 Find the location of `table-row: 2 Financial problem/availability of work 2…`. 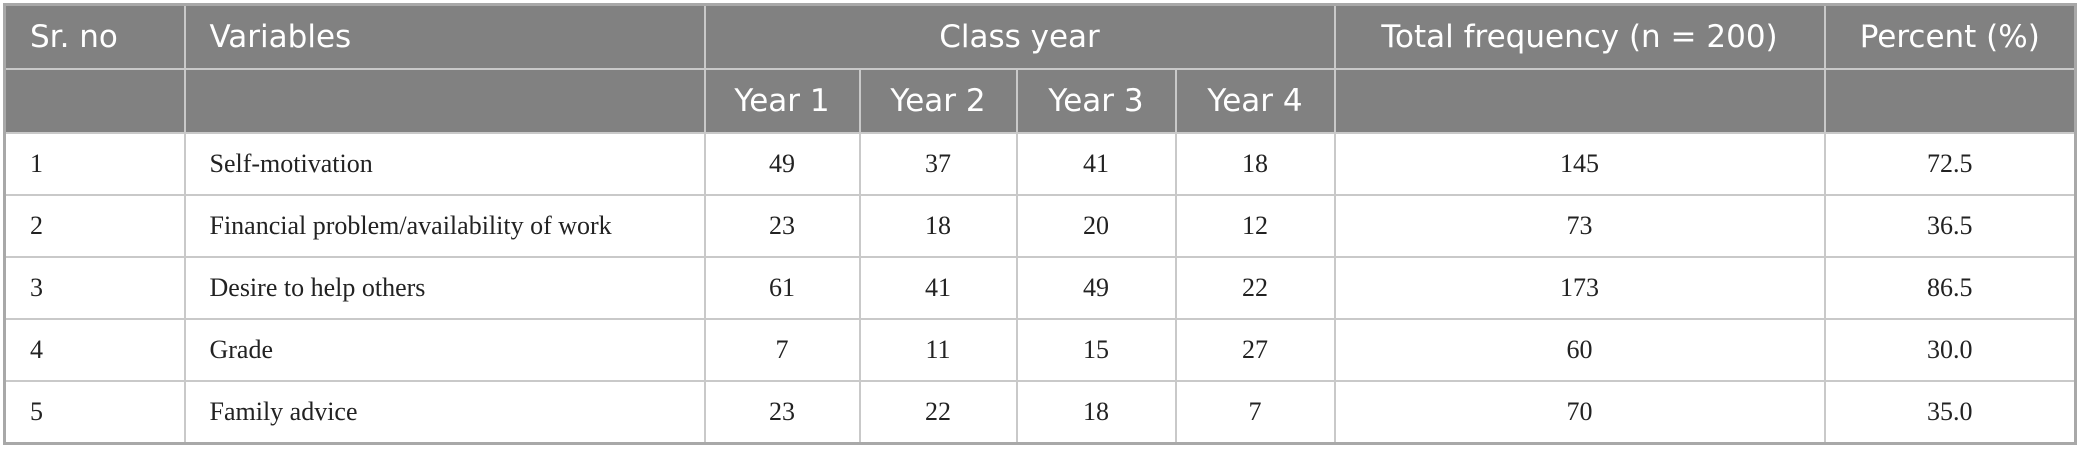

table-row: 2 Financial problem/availability of work 2… is located at coordinates (1040, 226).